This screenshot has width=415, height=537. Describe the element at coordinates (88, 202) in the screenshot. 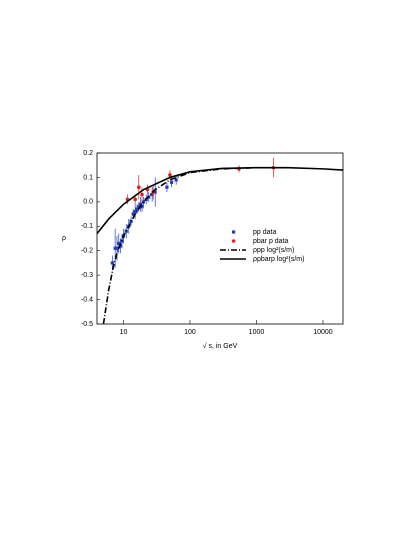

I see `y-tick-label: 0.0` at that location.